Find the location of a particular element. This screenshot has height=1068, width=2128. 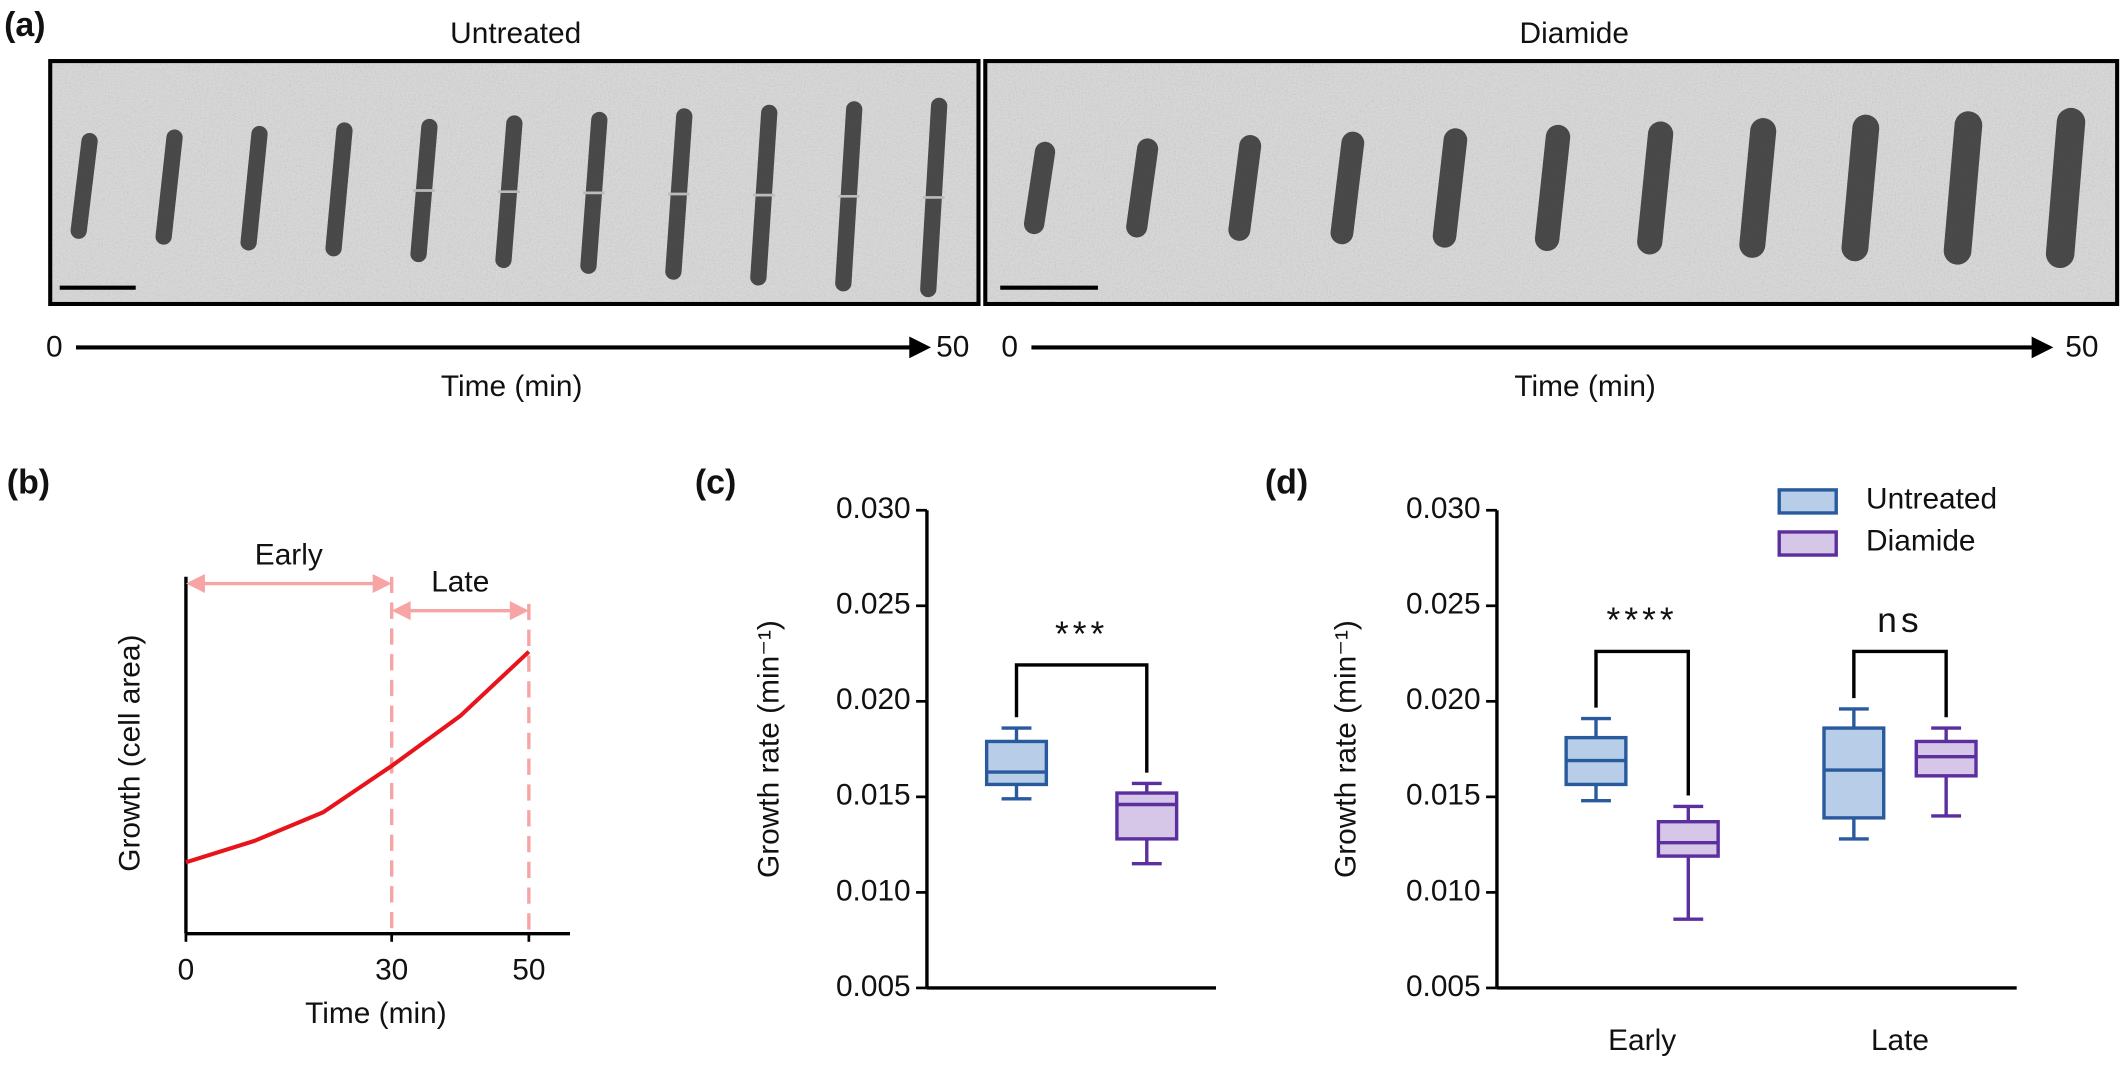

panel-label: (c) is located at coordinates (715, 482).